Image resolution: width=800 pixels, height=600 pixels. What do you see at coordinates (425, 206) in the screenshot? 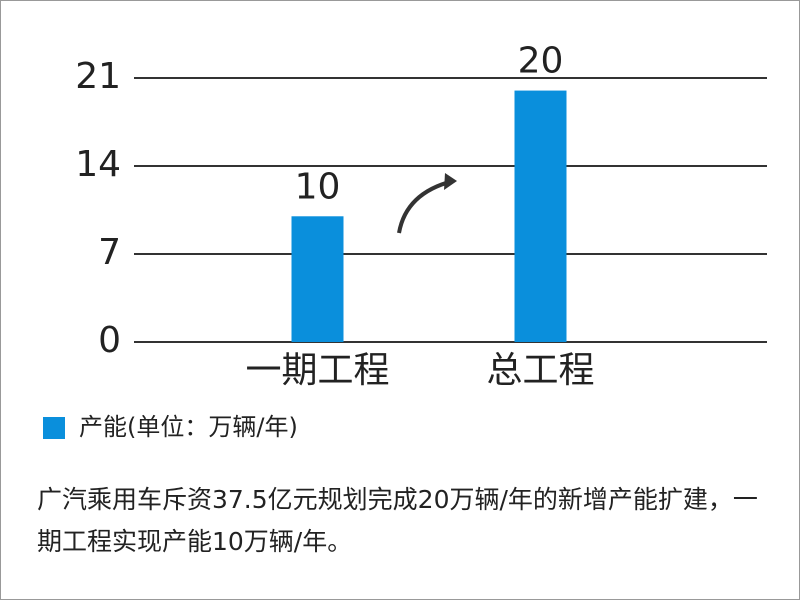
I see `arrow` at bounding box center [425, 206].